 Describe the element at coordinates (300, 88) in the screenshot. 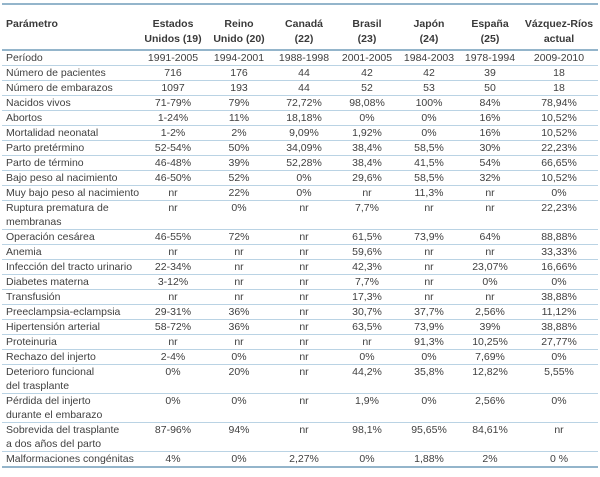

I see `table-row: Número de embarazos 1097 193 44 52 53 50 18` at that location.